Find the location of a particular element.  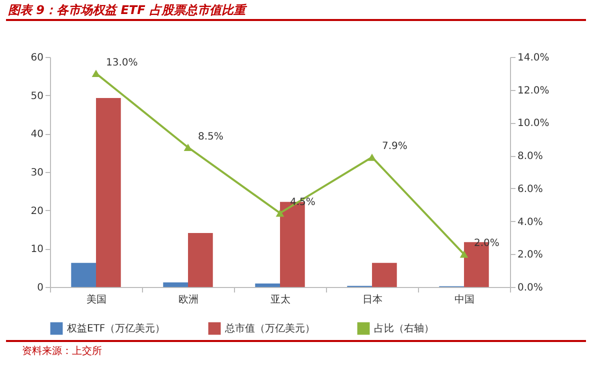

y2-tick-label: 10.0% is located at coordinates (534, 124).